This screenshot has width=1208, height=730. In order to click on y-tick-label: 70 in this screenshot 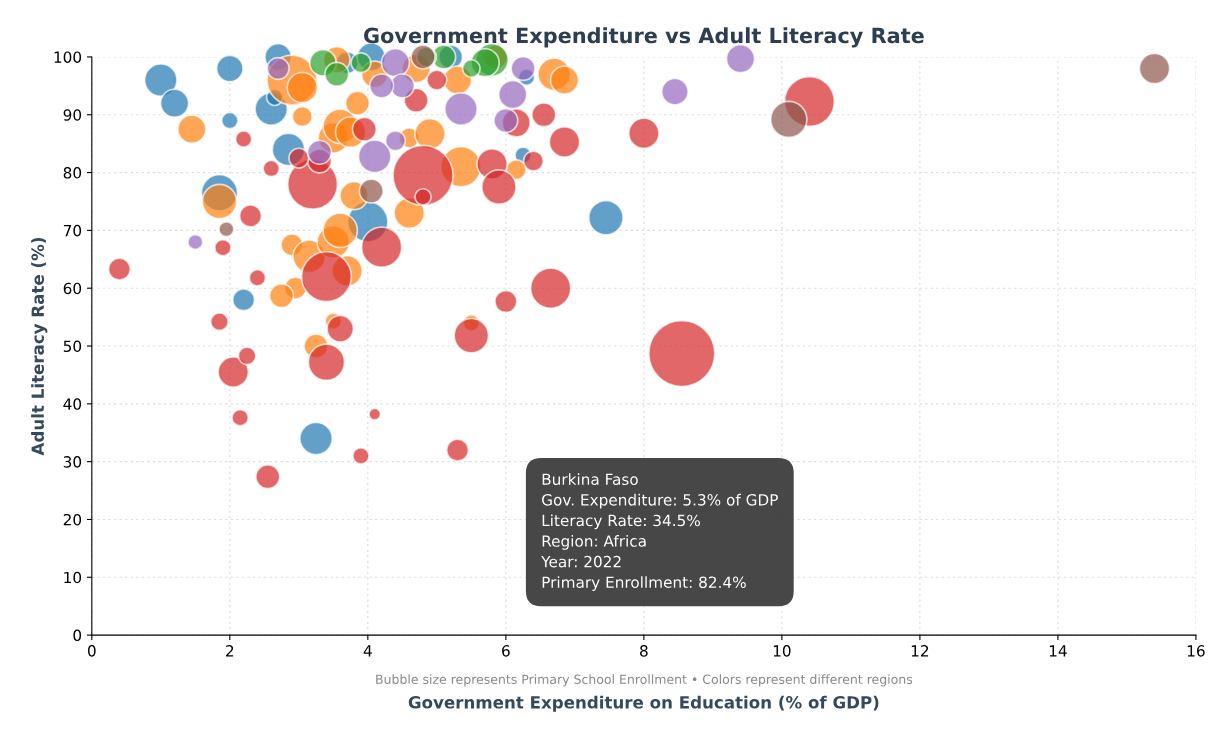, I will do `click(72, 230)`.